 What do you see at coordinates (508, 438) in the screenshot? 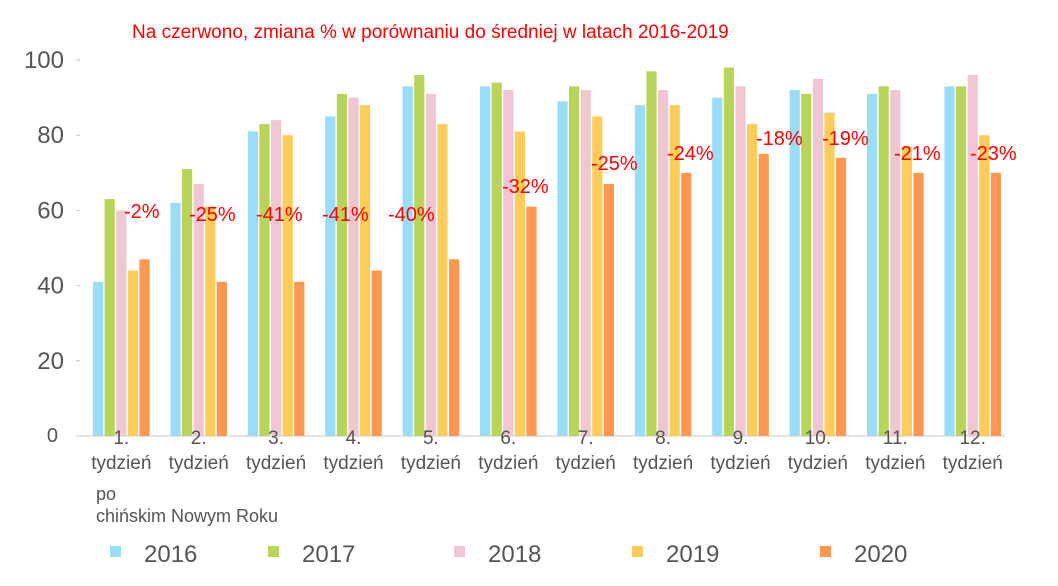
I see `x-tick-label-number: 6.` at bounding box center [508, 438].